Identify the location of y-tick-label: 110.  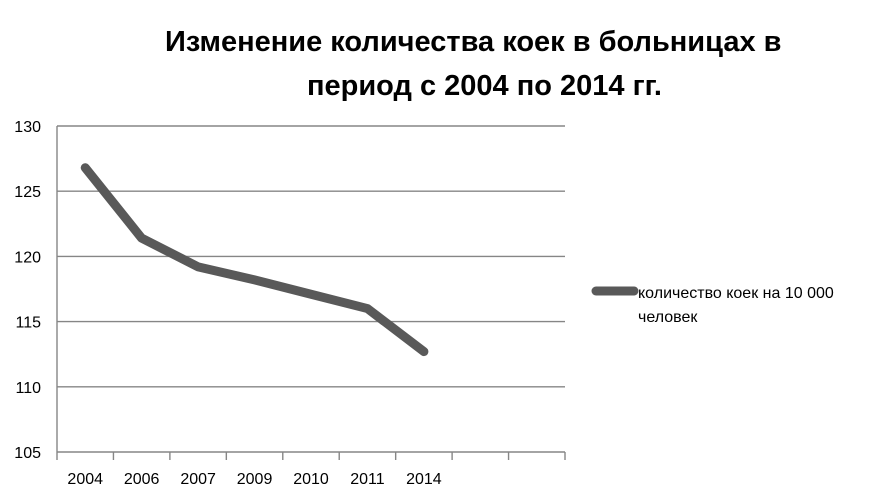
(28, 388).